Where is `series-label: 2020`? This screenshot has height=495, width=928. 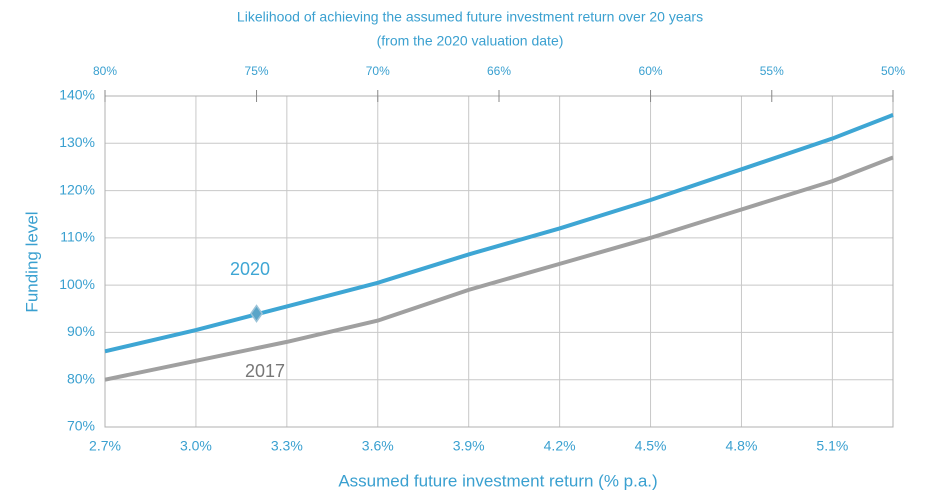
series-label: 2020 is located at coordinates (250, 269).